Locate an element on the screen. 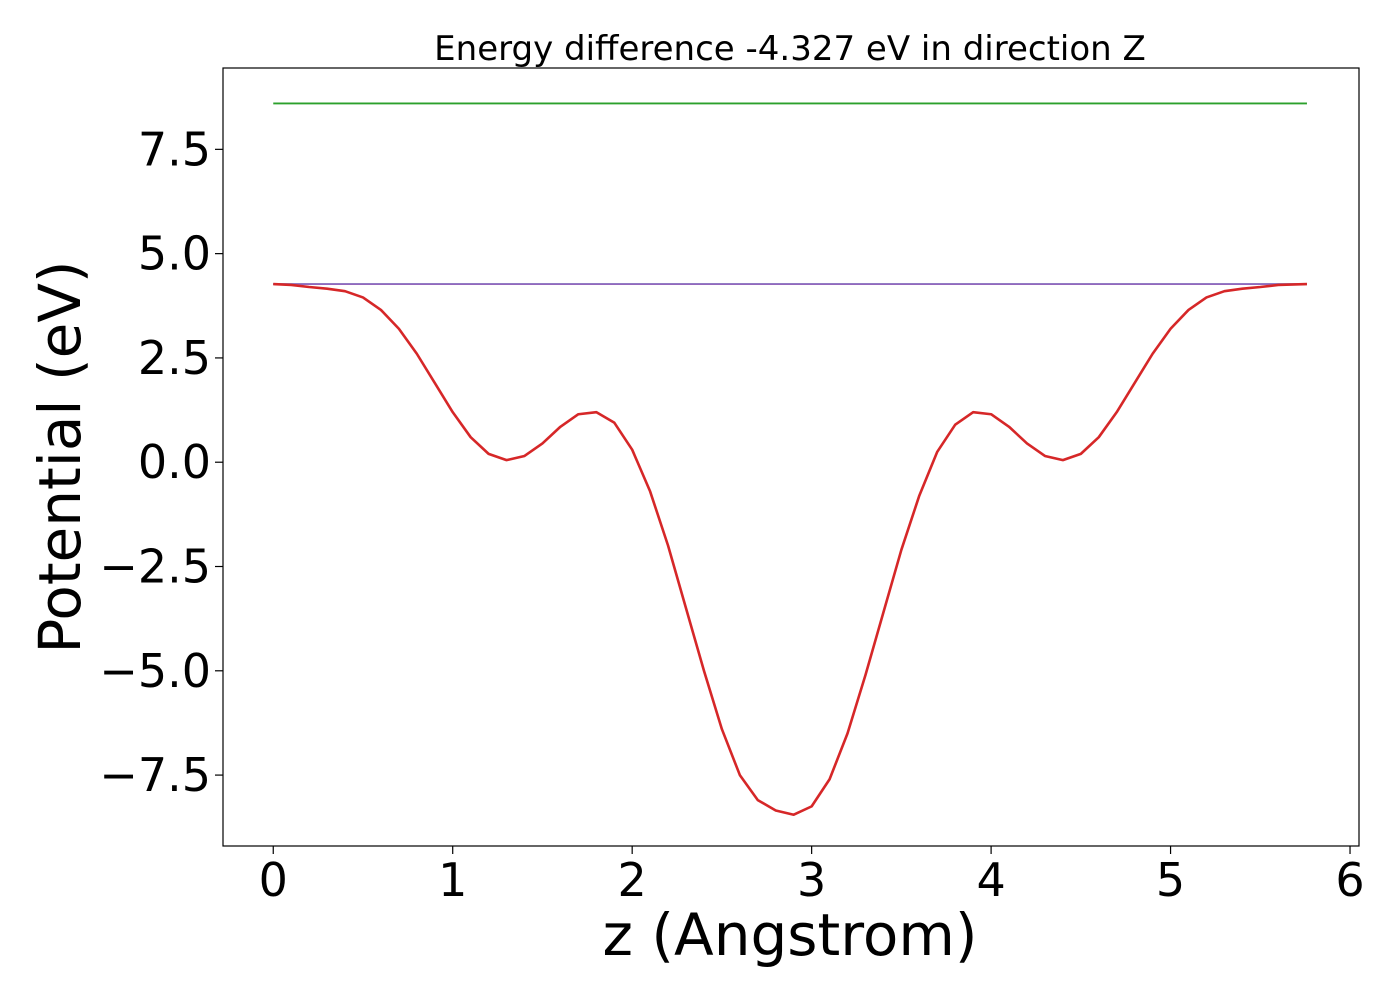  x-axis-title: z (Angstrom) is located at coordinates (790, 935).